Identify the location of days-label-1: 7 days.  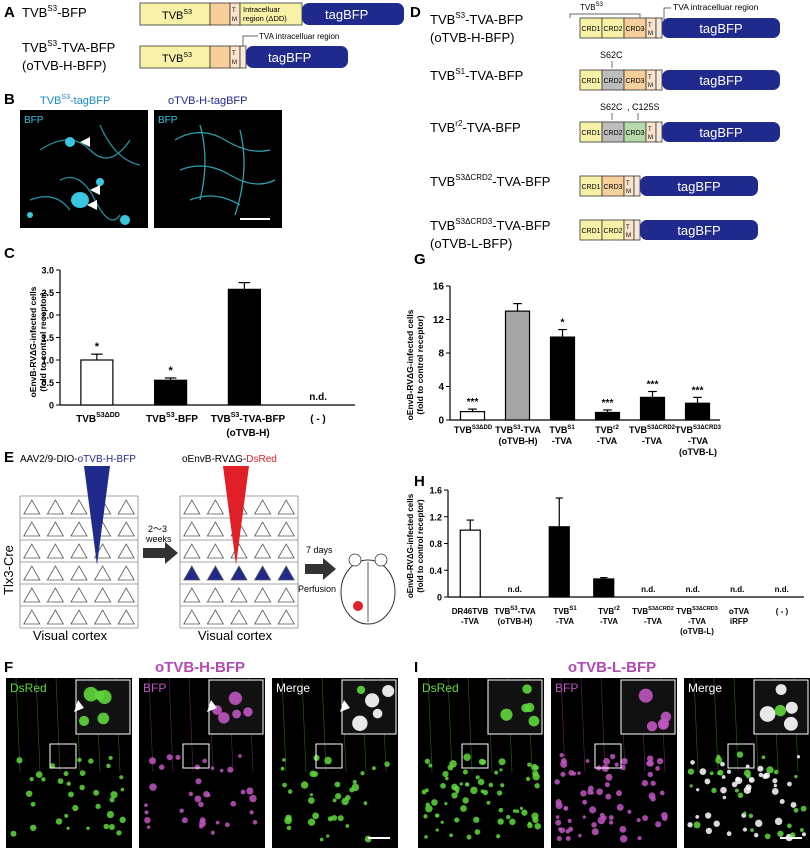
(319, 550).